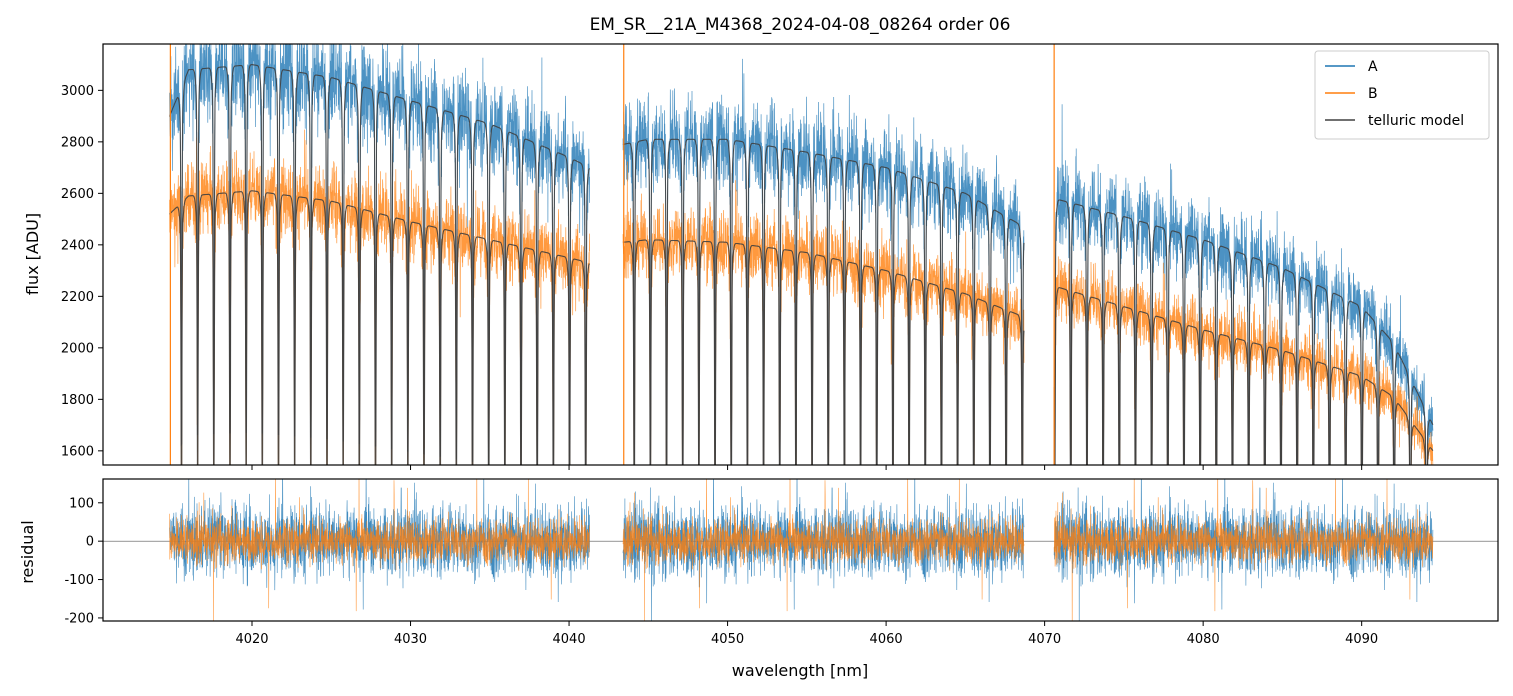 The width and height of the screenshot is (1513, 696). I want to click on residual-y-tick-label: -200, so click(79, 618).